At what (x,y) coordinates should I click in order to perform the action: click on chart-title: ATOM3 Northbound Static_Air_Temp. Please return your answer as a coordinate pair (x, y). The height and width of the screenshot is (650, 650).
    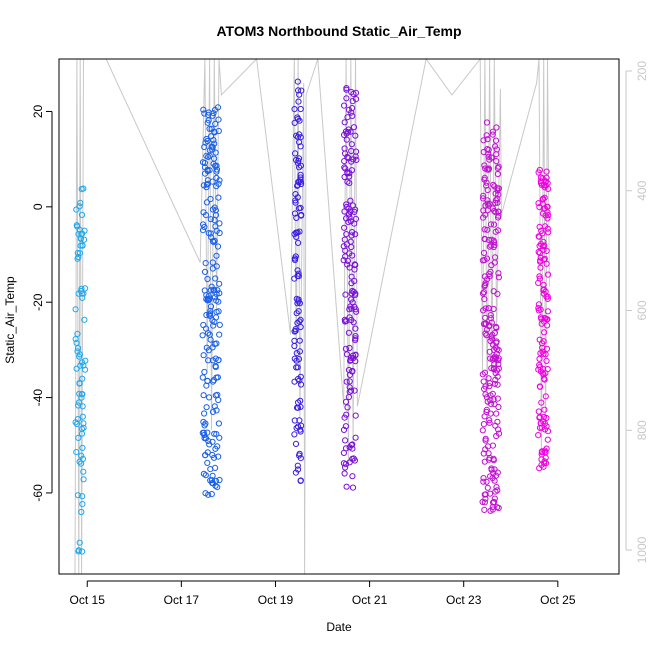
    Looking at the image, I should click on (338, 31).